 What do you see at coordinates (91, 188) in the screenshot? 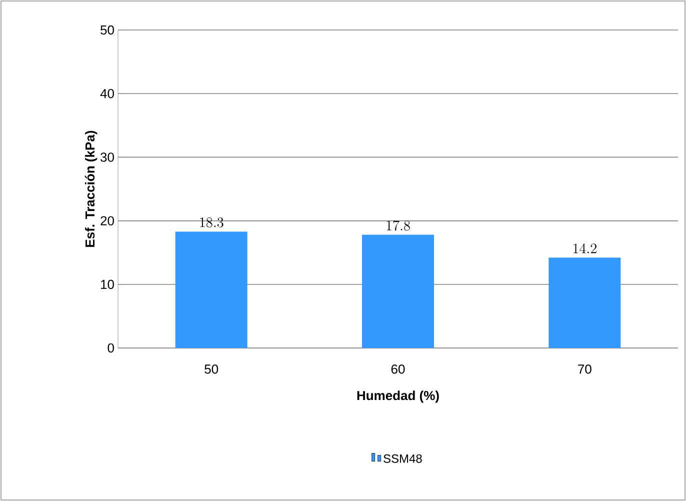
I see `y-axis-title: Esf. Tracción (kPa)` at bounding box center [91, 188].